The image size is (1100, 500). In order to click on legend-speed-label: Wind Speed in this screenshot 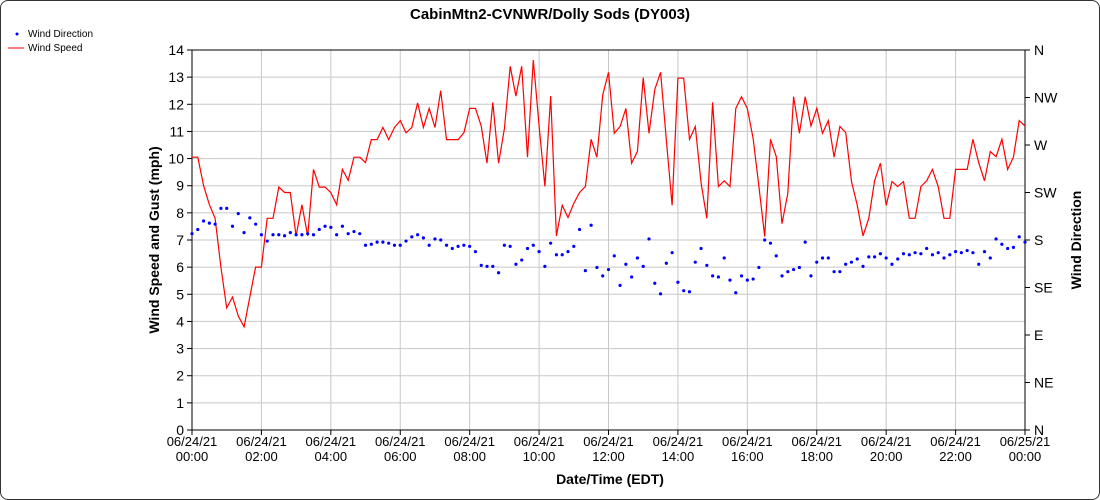, I will do `click(55, 48)`.